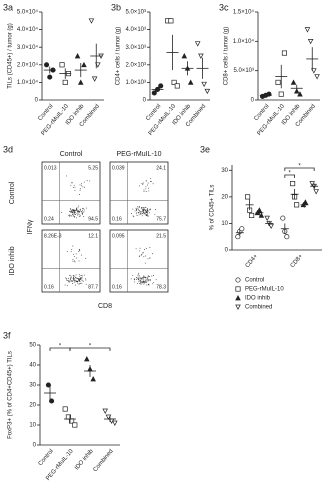 Image resolution: width=328 pixels, height=500 pixels. What do you see at coordinates (90, 349) in the screenshot?
I see `significance-bracket` at bounding box center [90, 349].